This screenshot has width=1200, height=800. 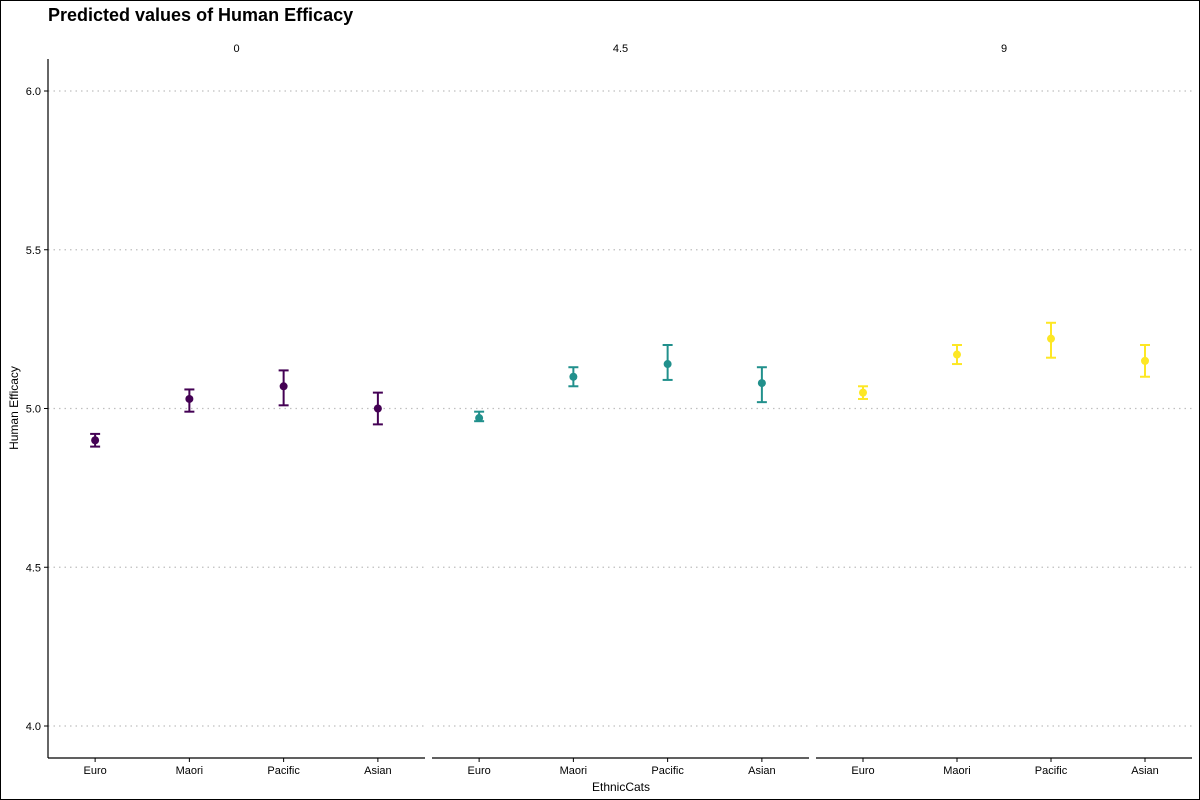 What do you see at coordinates (33, 410) in the screenshot?
I see `y-tick-label: 5.0` at bounding box center [33, 410].